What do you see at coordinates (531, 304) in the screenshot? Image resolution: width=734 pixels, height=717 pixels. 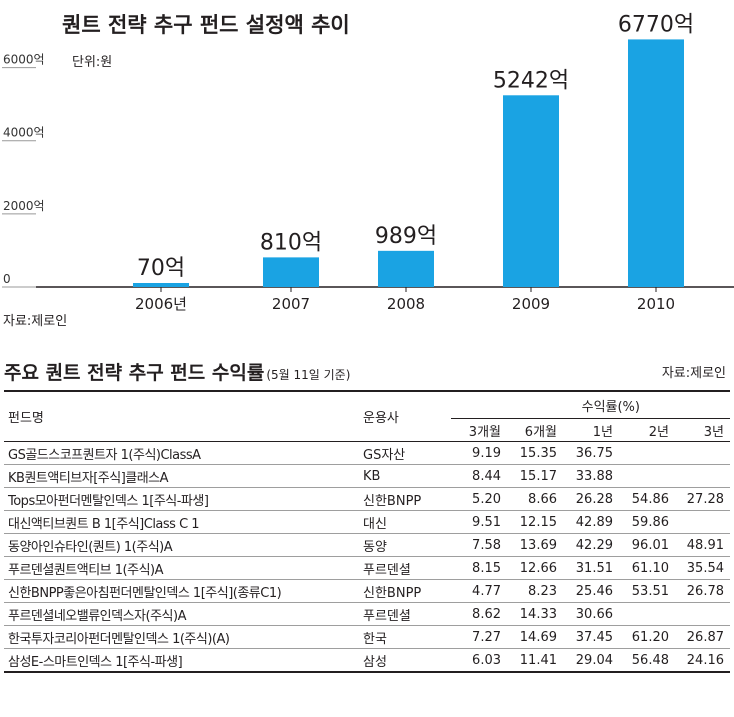 I see `x-tick-label: 2009` at bounding box center [531, 304].